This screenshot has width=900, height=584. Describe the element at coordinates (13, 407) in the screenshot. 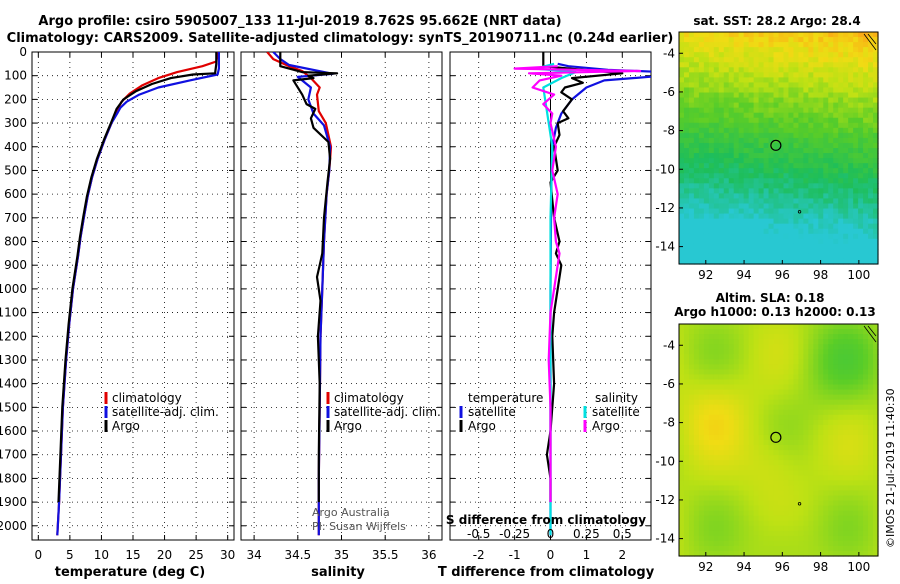

I see `depth-tick-label: 1500` at that location.